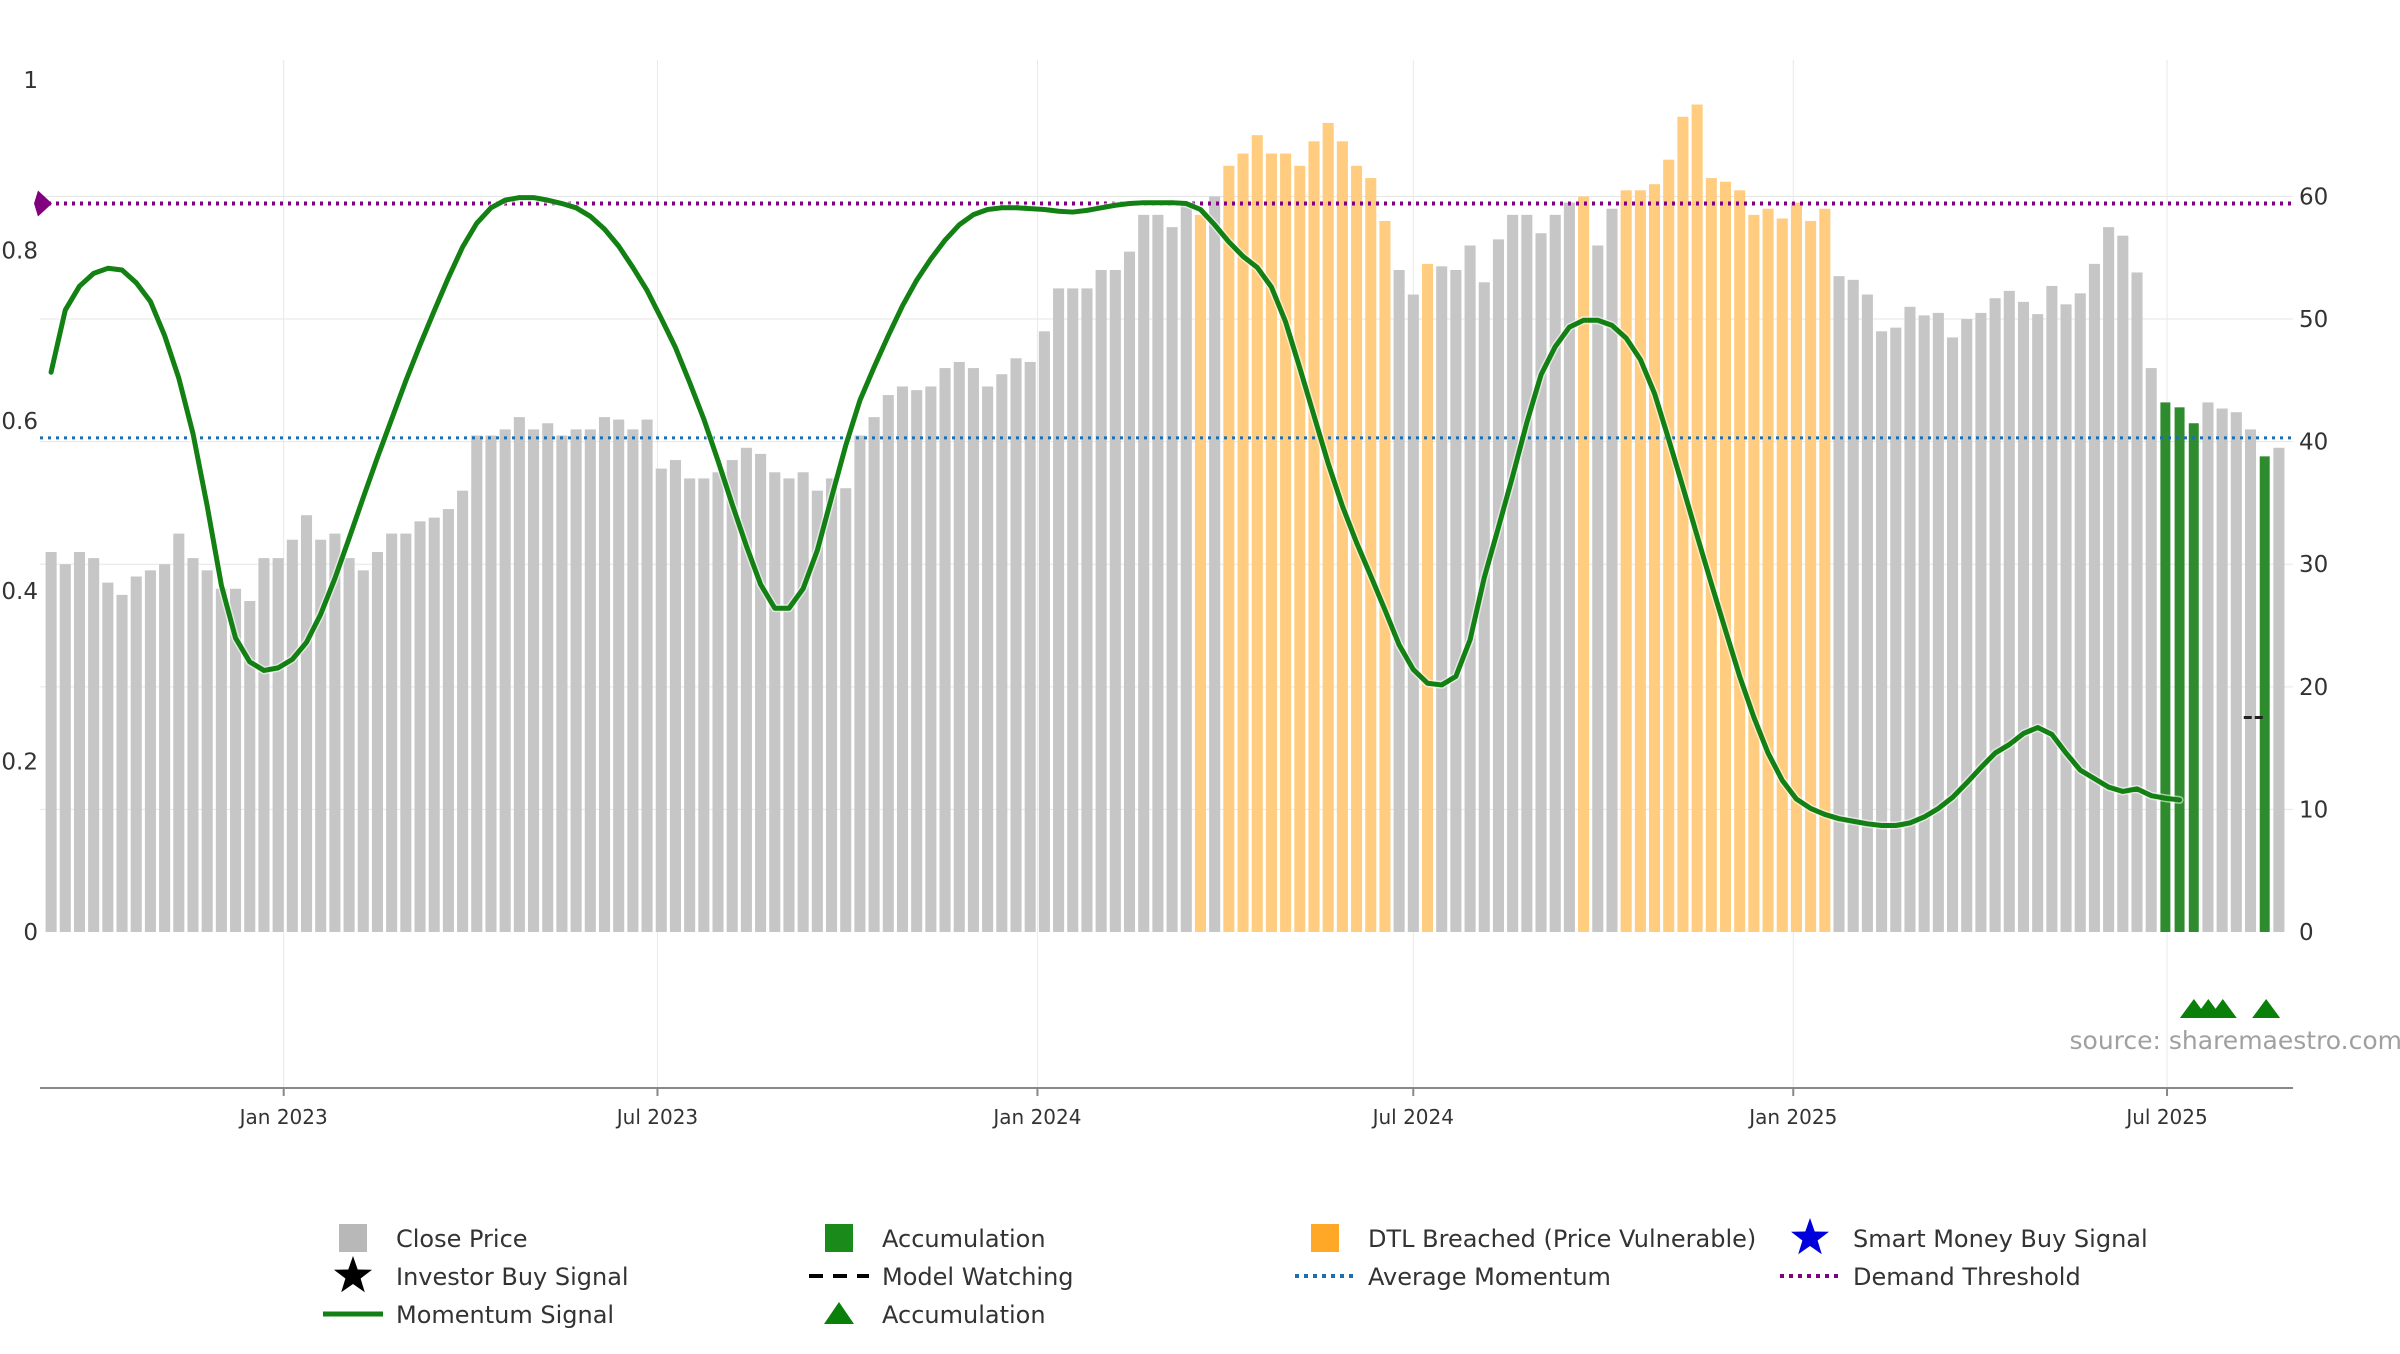 The height and width of the screenshot is (1354, 2400). Describe the element at coordinates (433, 1238) in the screenshot. I see `legend-item: Close Price` at that location.